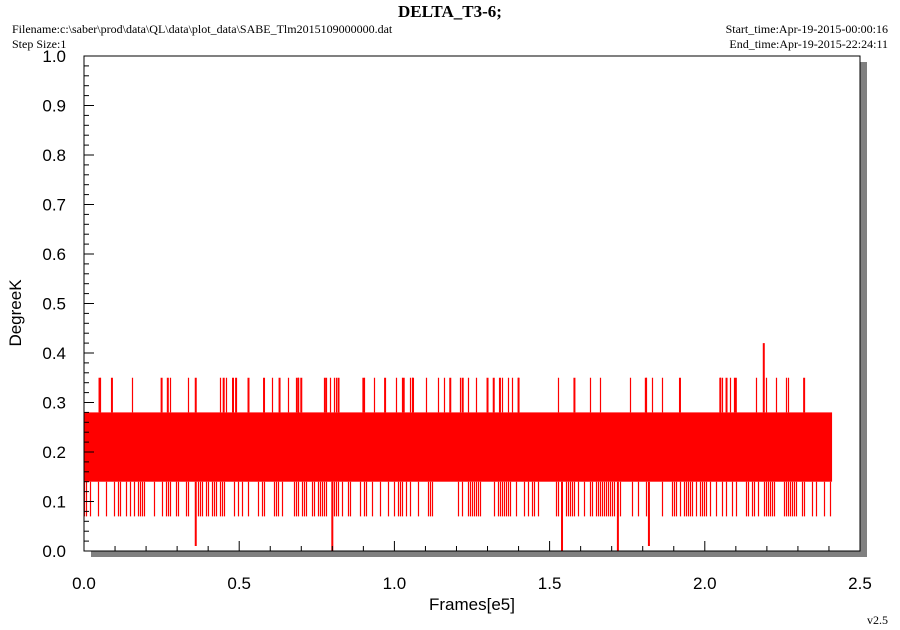 The image size is (900, 630). I want to click on y-tick-label: 0.0, so click(54, 551).